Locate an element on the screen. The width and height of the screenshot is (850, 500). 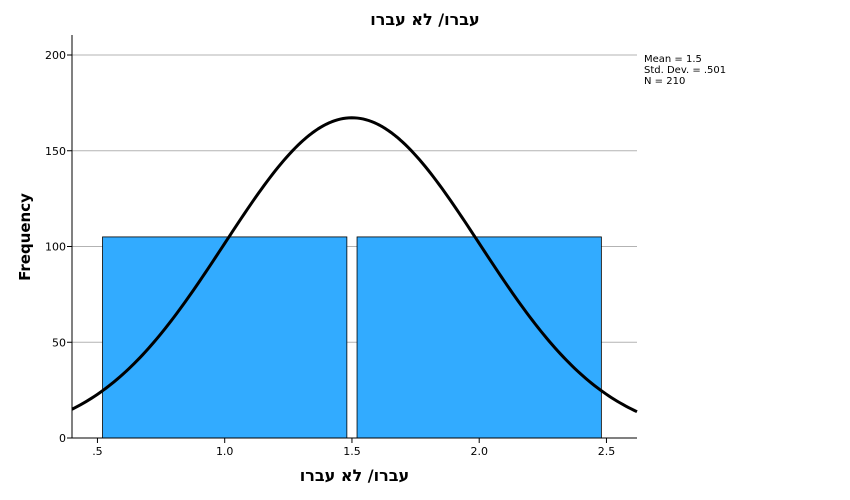
chart-title: עברו/ לא עברו is located at coordinates (425, 19).